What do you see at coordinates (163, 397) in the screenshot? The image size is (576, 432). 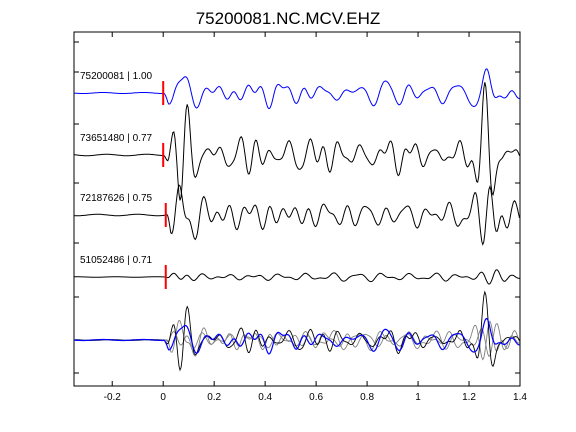 I see `x-tick-label: 0` at bounding box center [163, 397].